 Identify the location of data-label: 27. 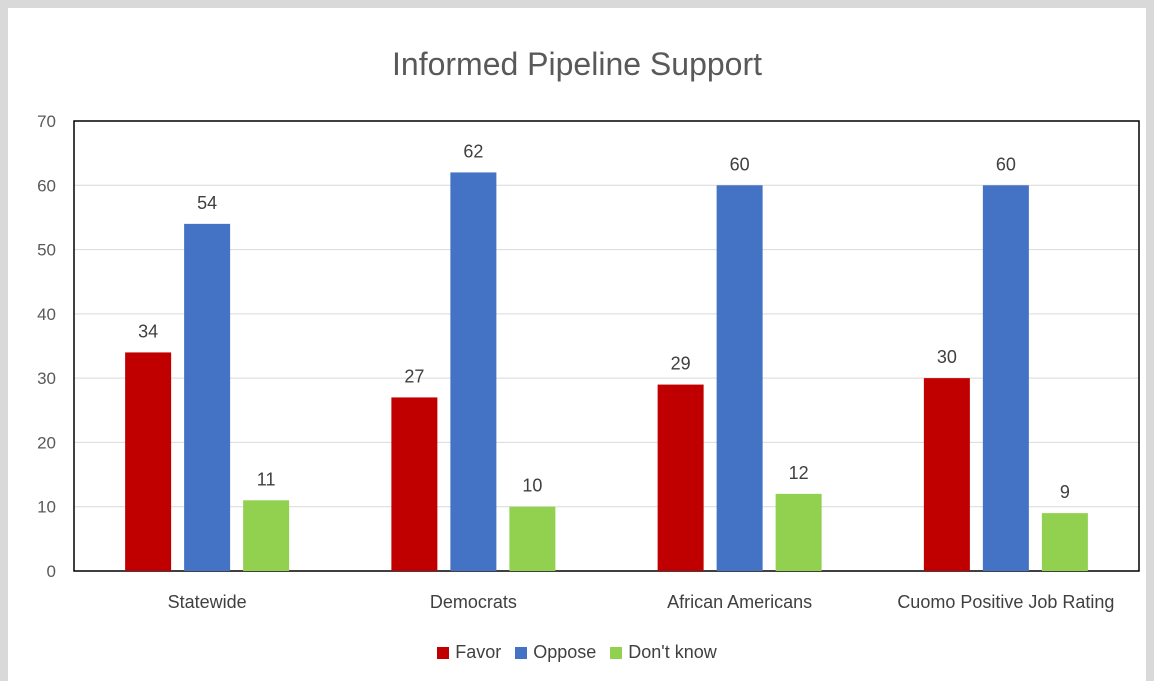
(414, 376).